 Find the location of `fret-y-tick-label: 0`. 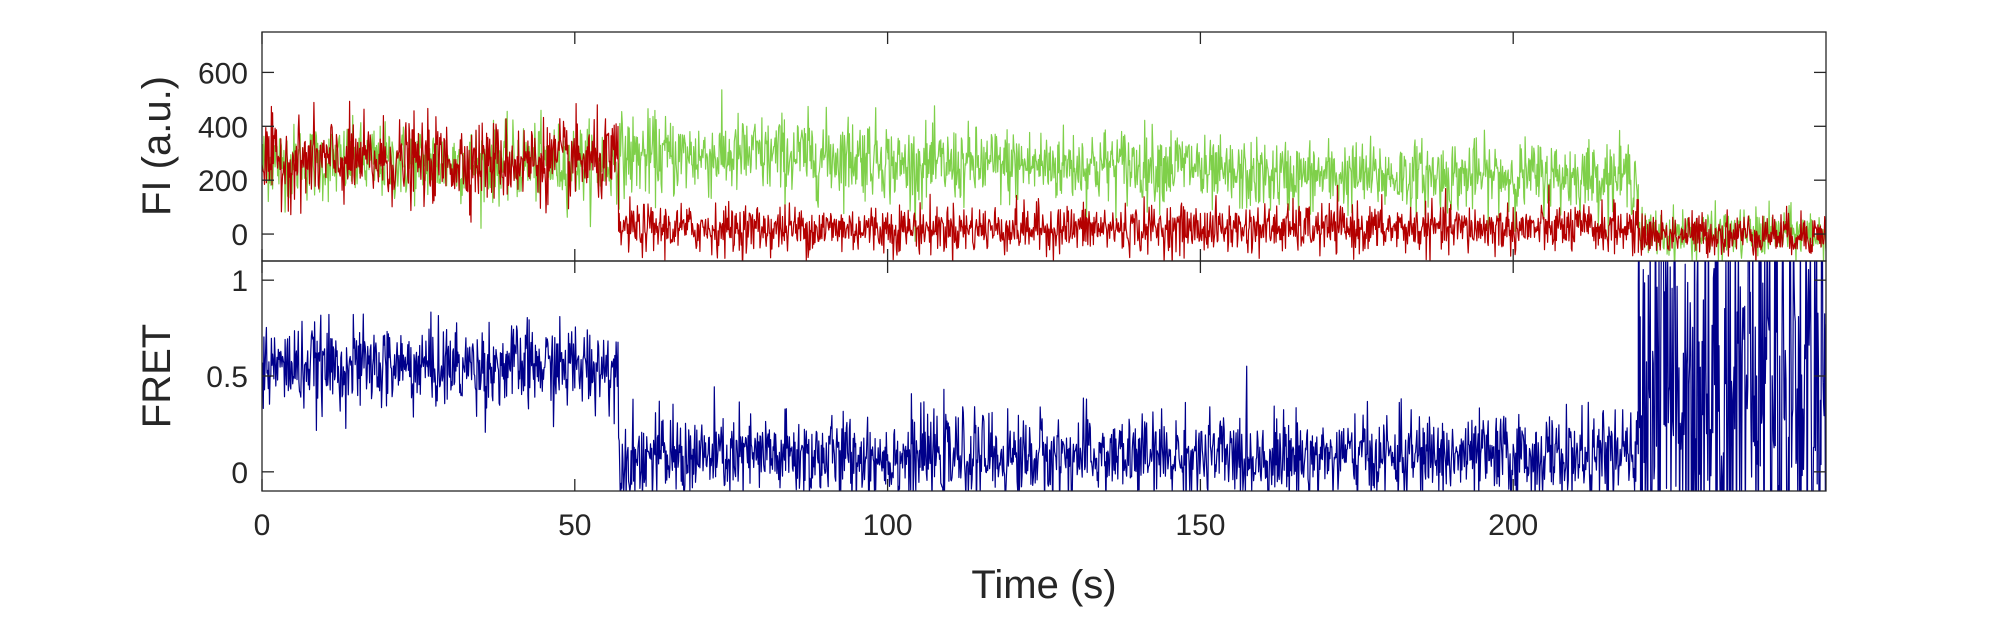

fret-y-tick-label: 0 is located at coordinates (239, 473).